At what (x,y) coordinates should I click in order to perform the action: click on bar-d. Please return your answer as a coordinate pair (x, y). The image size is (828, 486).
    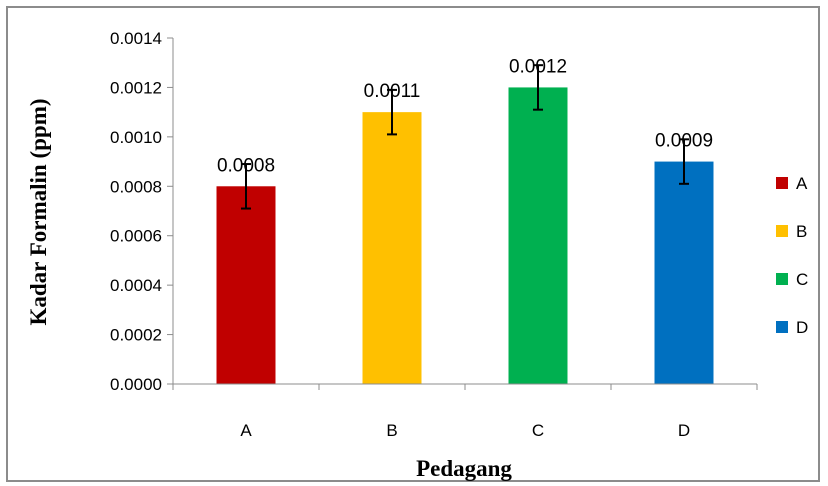
    Looking at the image, I should click on (684, 272).